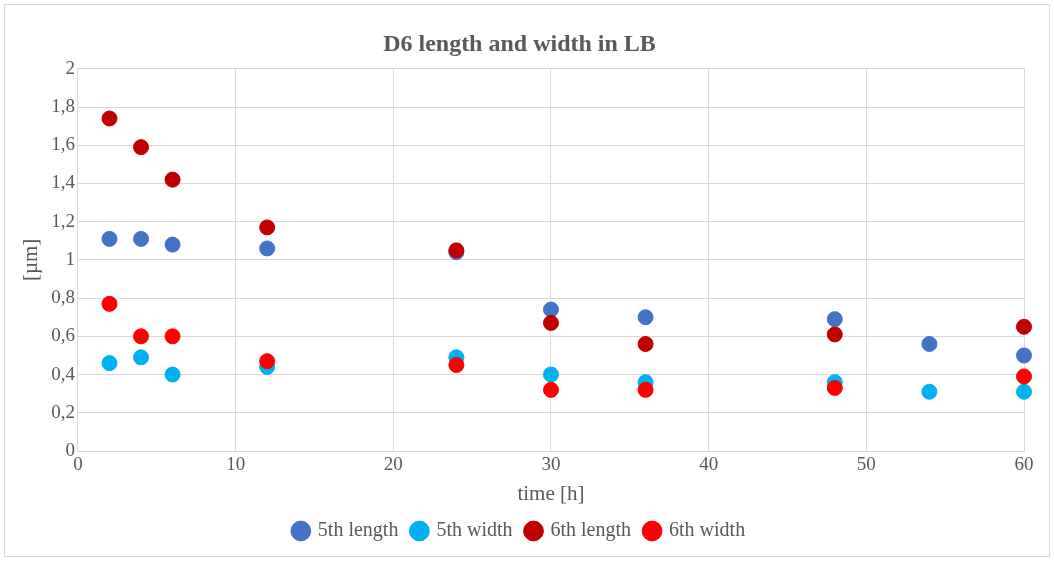 This screenshot has height=561, width=1054. Describe the element at coordinates (393, 464) in the screenshot. I see `x-tick-label: 20` at that location.